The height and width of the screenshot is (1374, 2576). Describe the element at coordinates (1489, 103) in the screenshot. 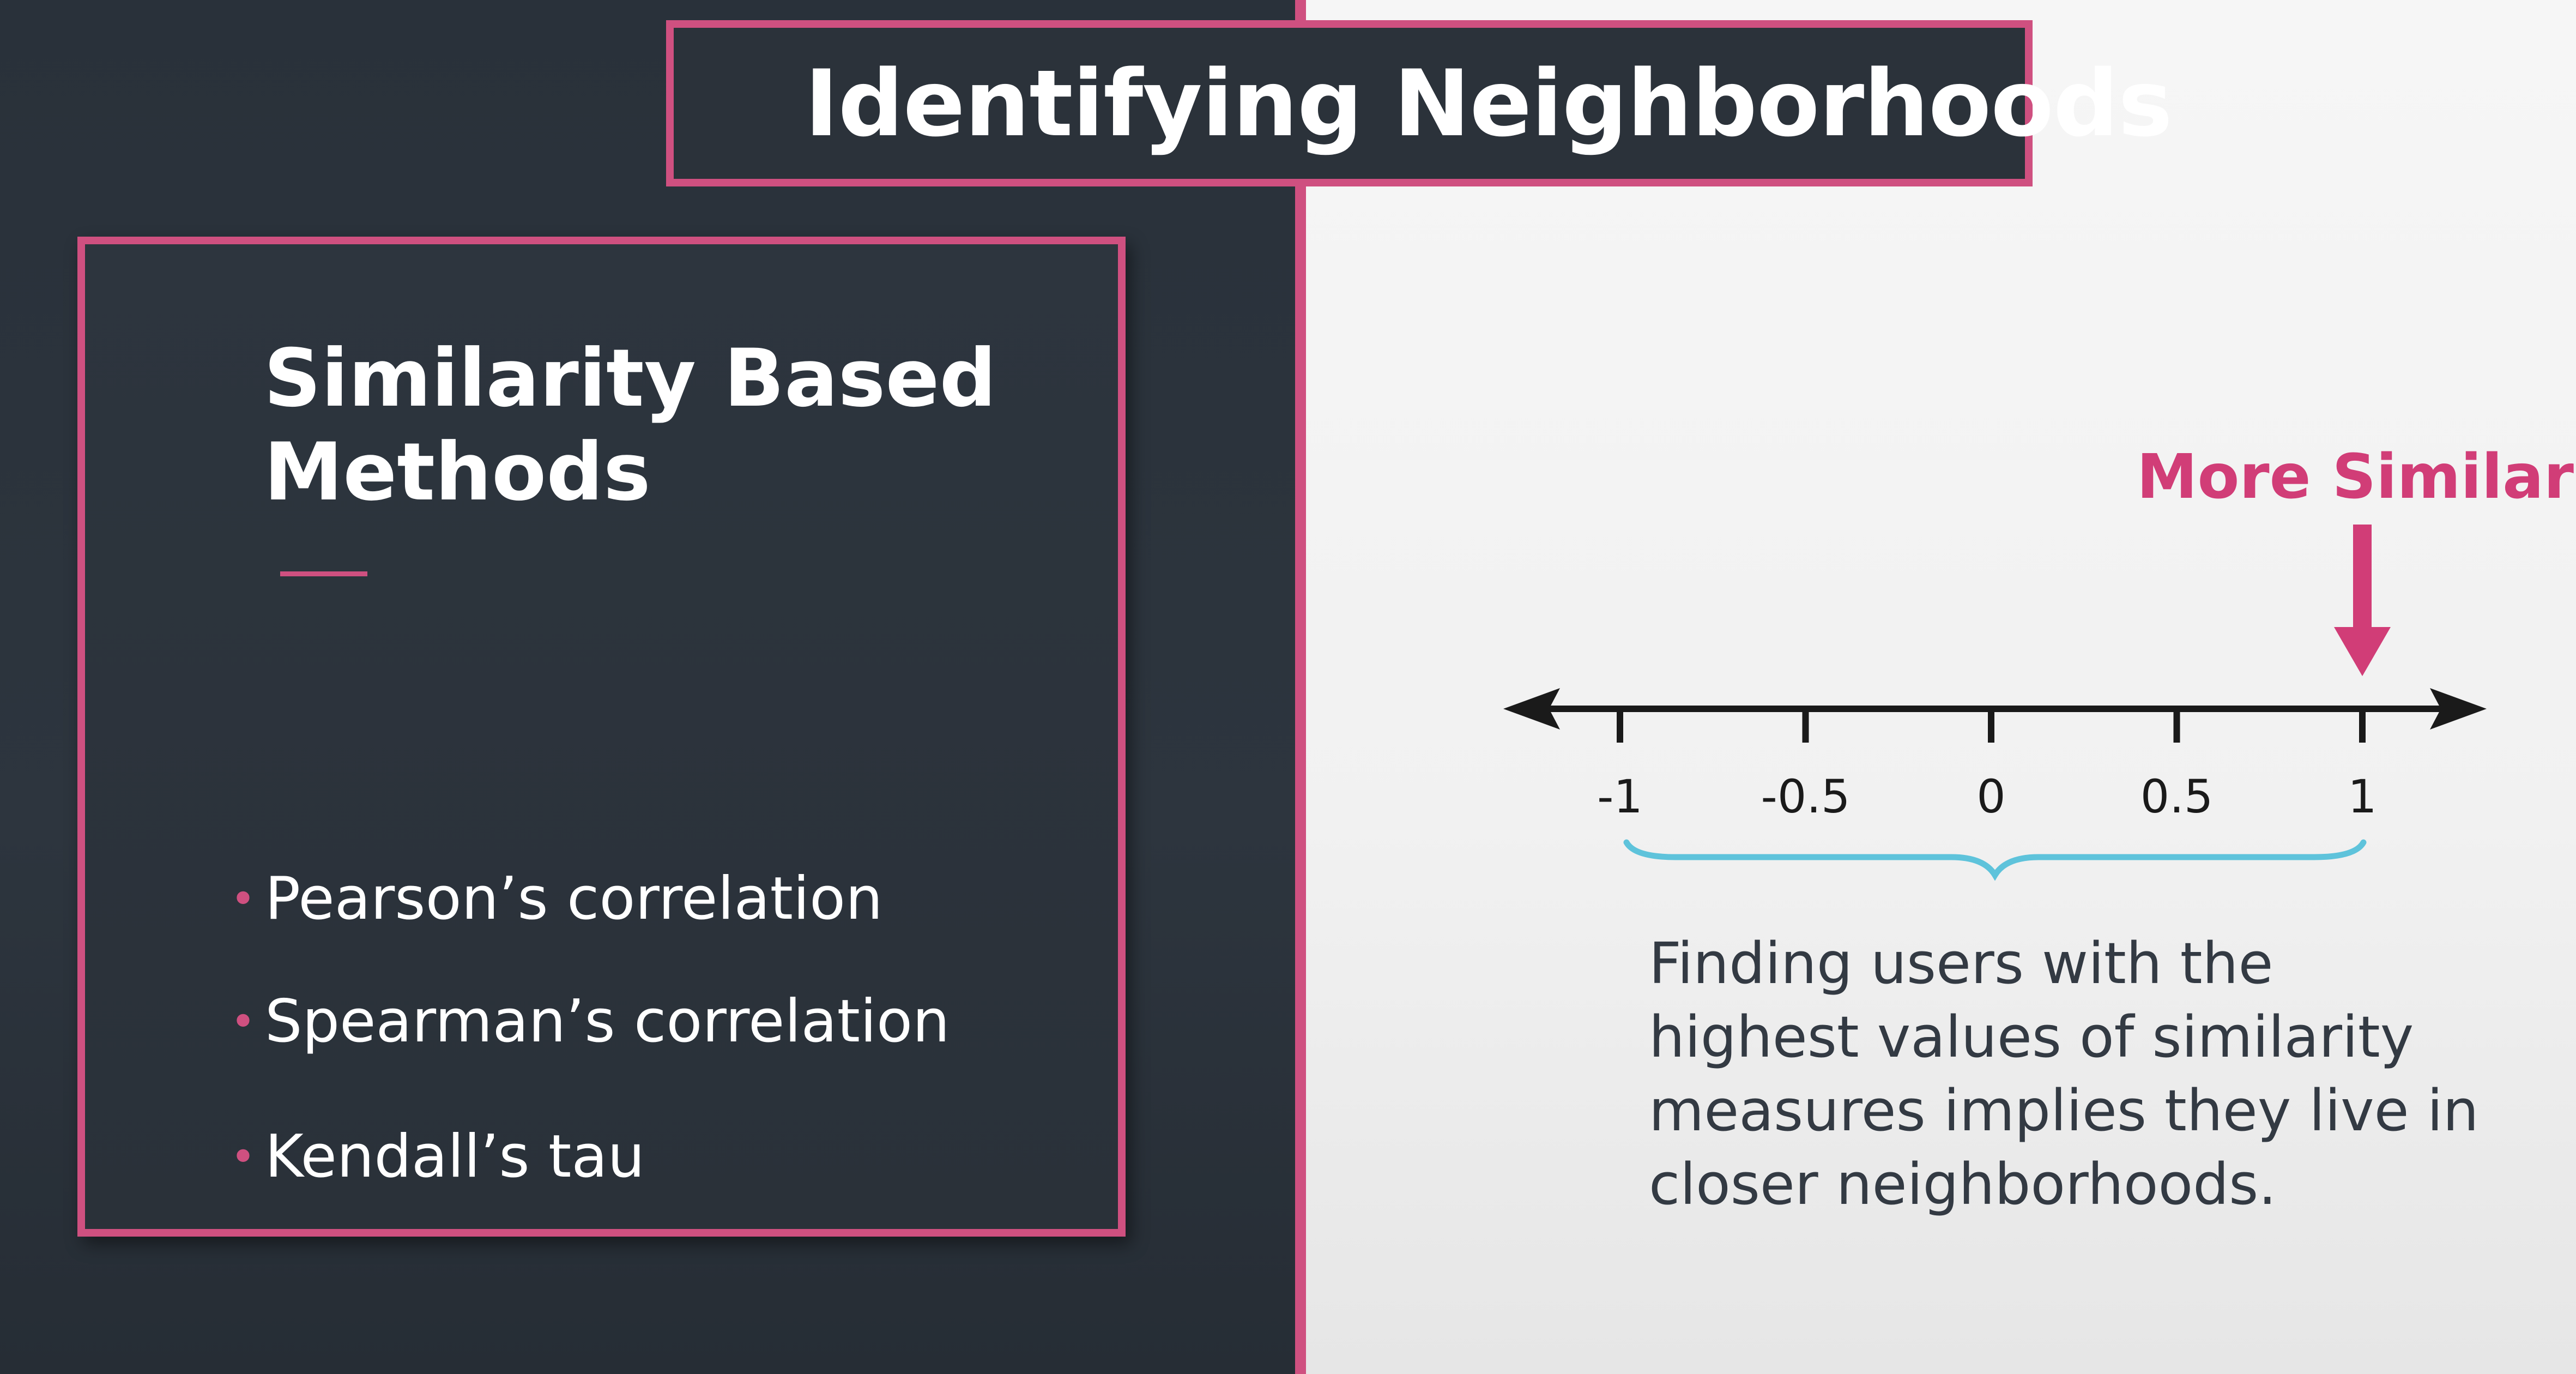

I see `slide-title: Identifying Neighborhoods` at that location.